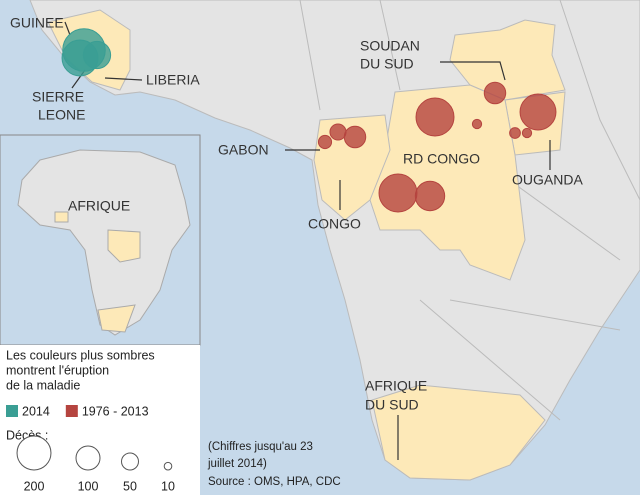 The height and width of the screenshot is (500, 640). What do you see at coordinates (447, 182) in the screenshot?
I see `dr-congo` at bounding box center [447, 182].